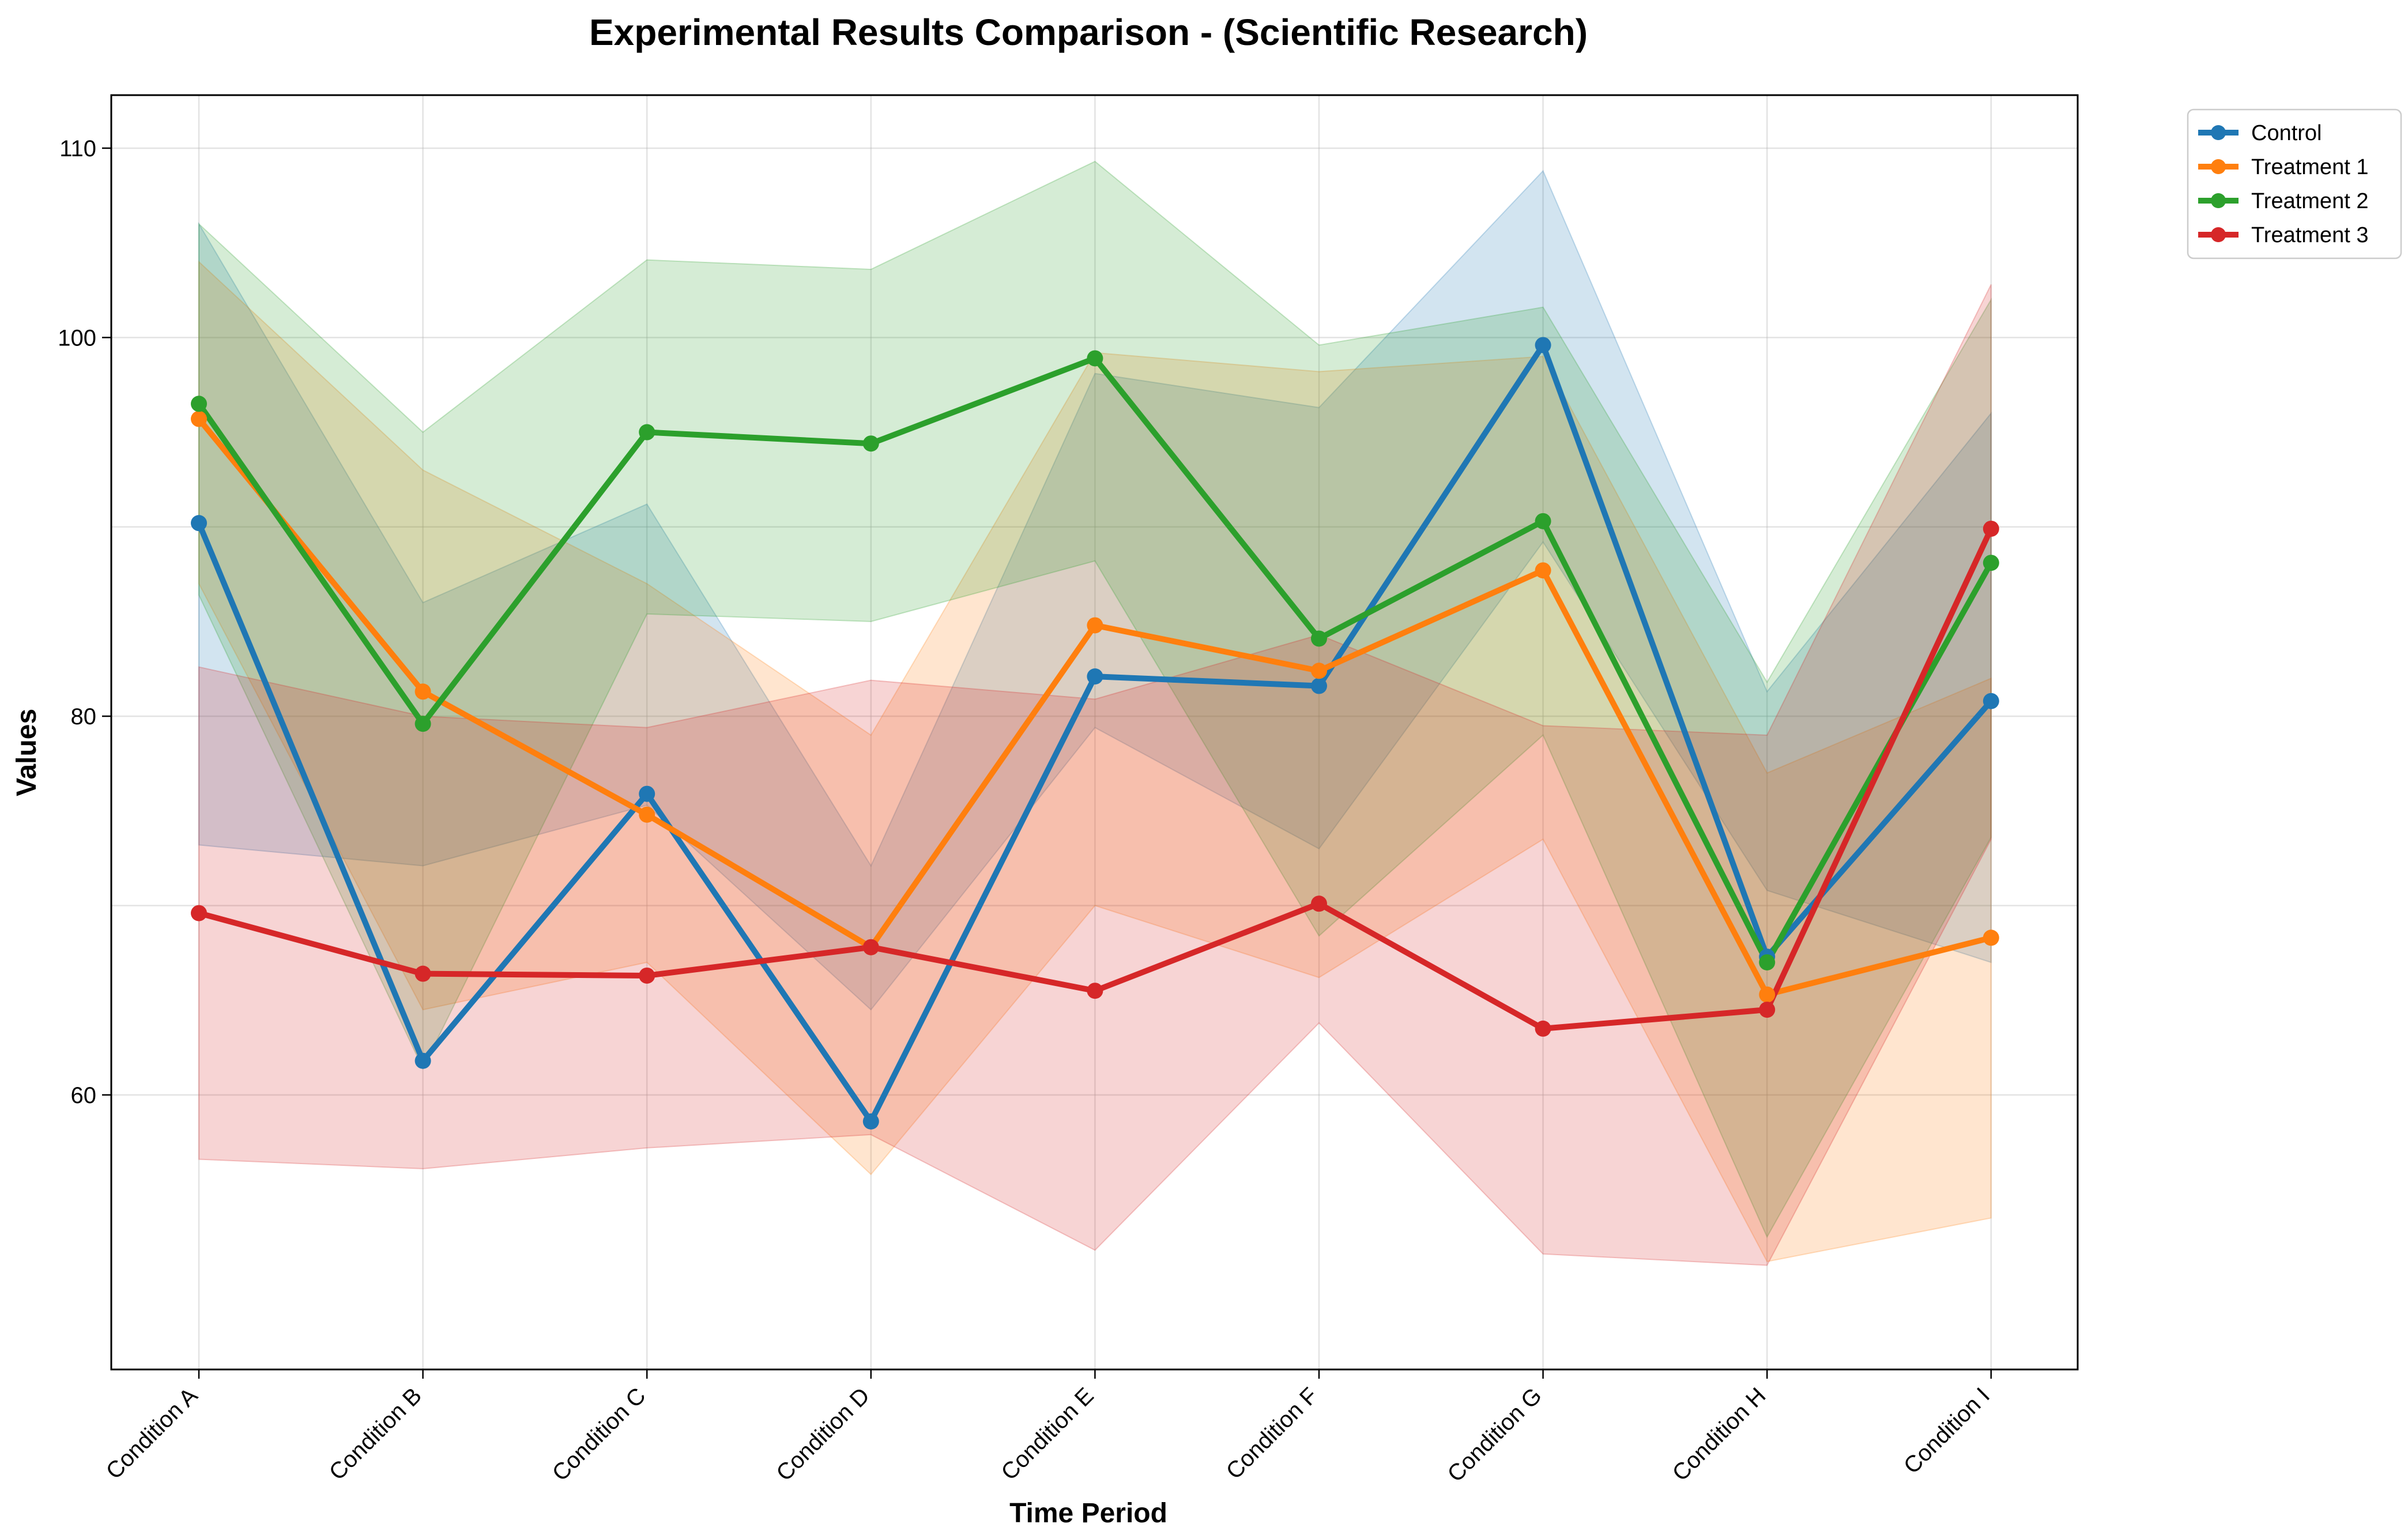  Describe the element at coordinates (1088, 1514) in the screenshot. I see `x-axis-label: Time Period` at that location.